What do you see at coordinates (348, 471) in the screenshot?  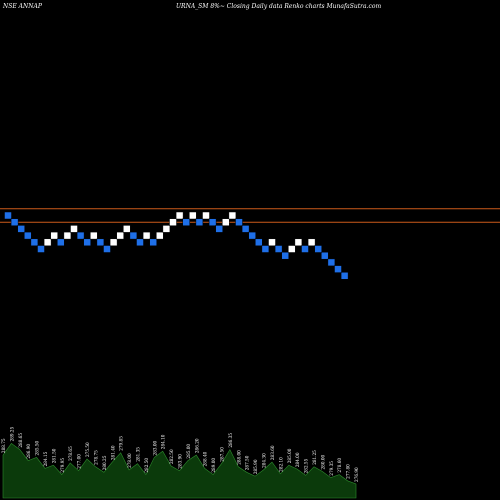 I see `volume-label: 277.80` at bounding box center [348, 471].